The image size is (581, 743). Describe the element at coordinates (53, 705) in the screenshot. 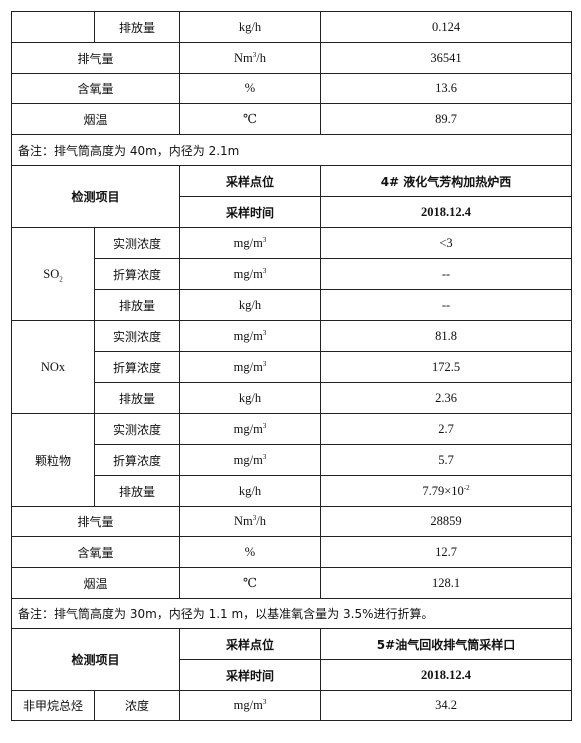

I see `pollutant-nmhc: 非甲烷总烃` at that location.